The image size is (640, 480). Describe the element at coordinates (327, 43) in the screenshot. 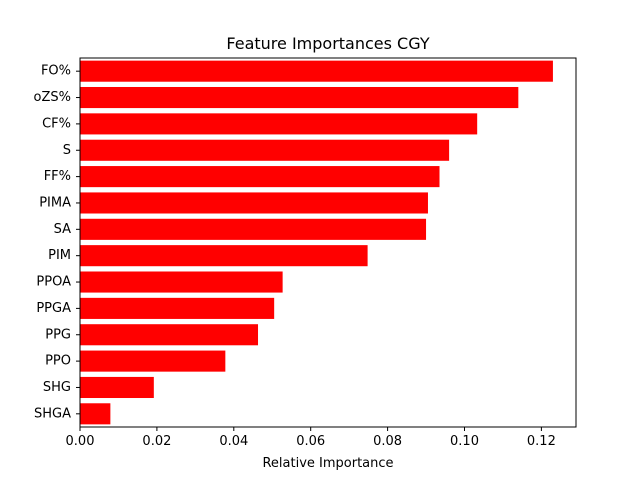

I see `chart-title: Feature Importances CGY` at that location.